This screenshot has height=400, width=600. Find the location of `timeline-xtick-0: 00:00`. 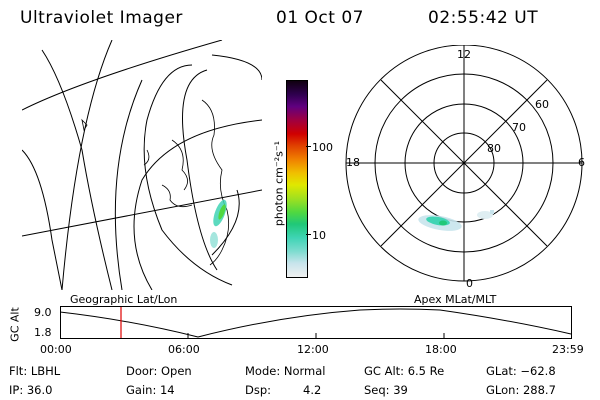

timeline-xtick-0: 00:00 is located at coordinates (56, 349).